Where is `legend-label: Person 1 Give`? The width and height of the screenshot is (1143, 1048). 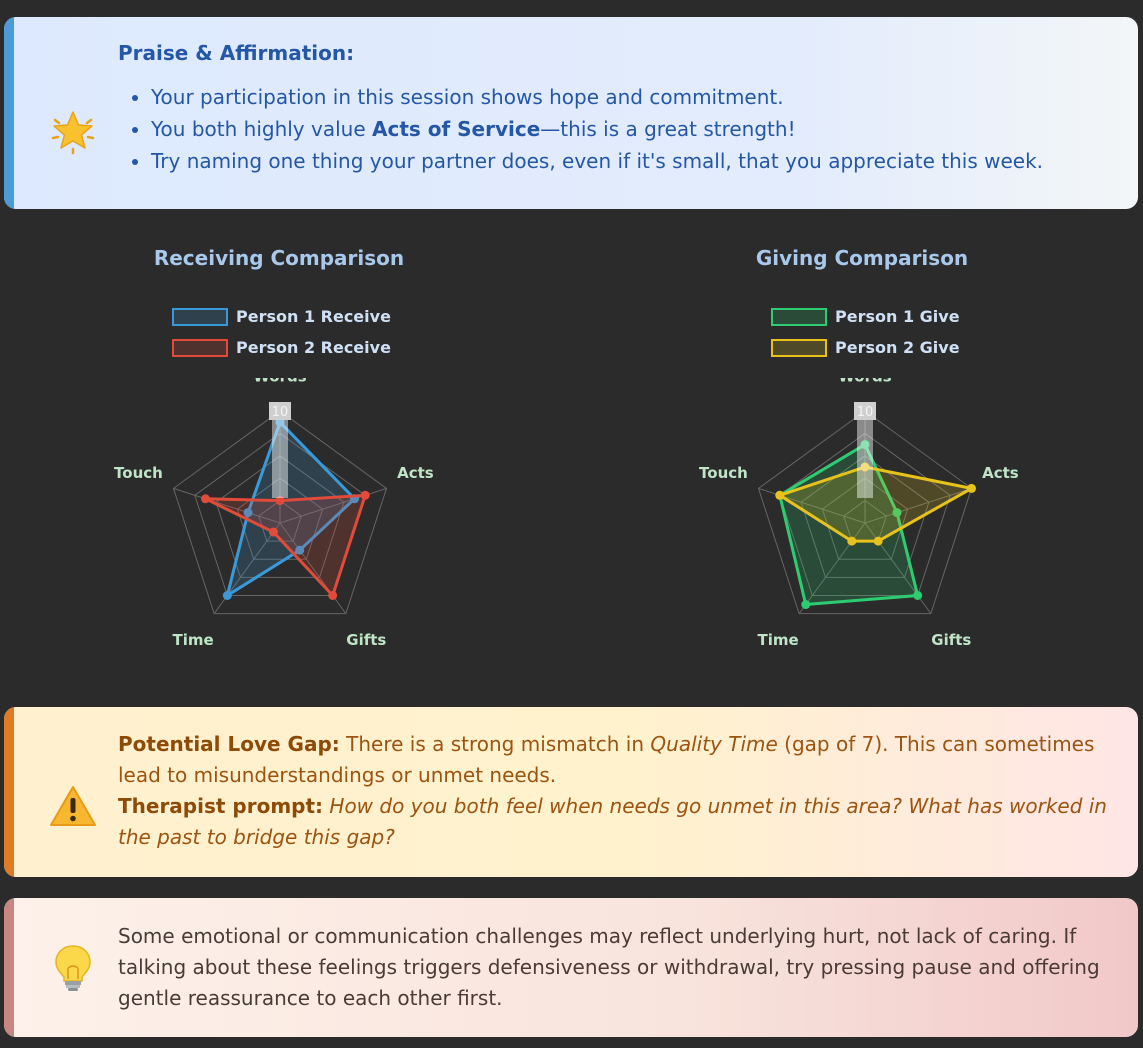
legend-label: Person 1 Give is located at coordinates (897, 316).